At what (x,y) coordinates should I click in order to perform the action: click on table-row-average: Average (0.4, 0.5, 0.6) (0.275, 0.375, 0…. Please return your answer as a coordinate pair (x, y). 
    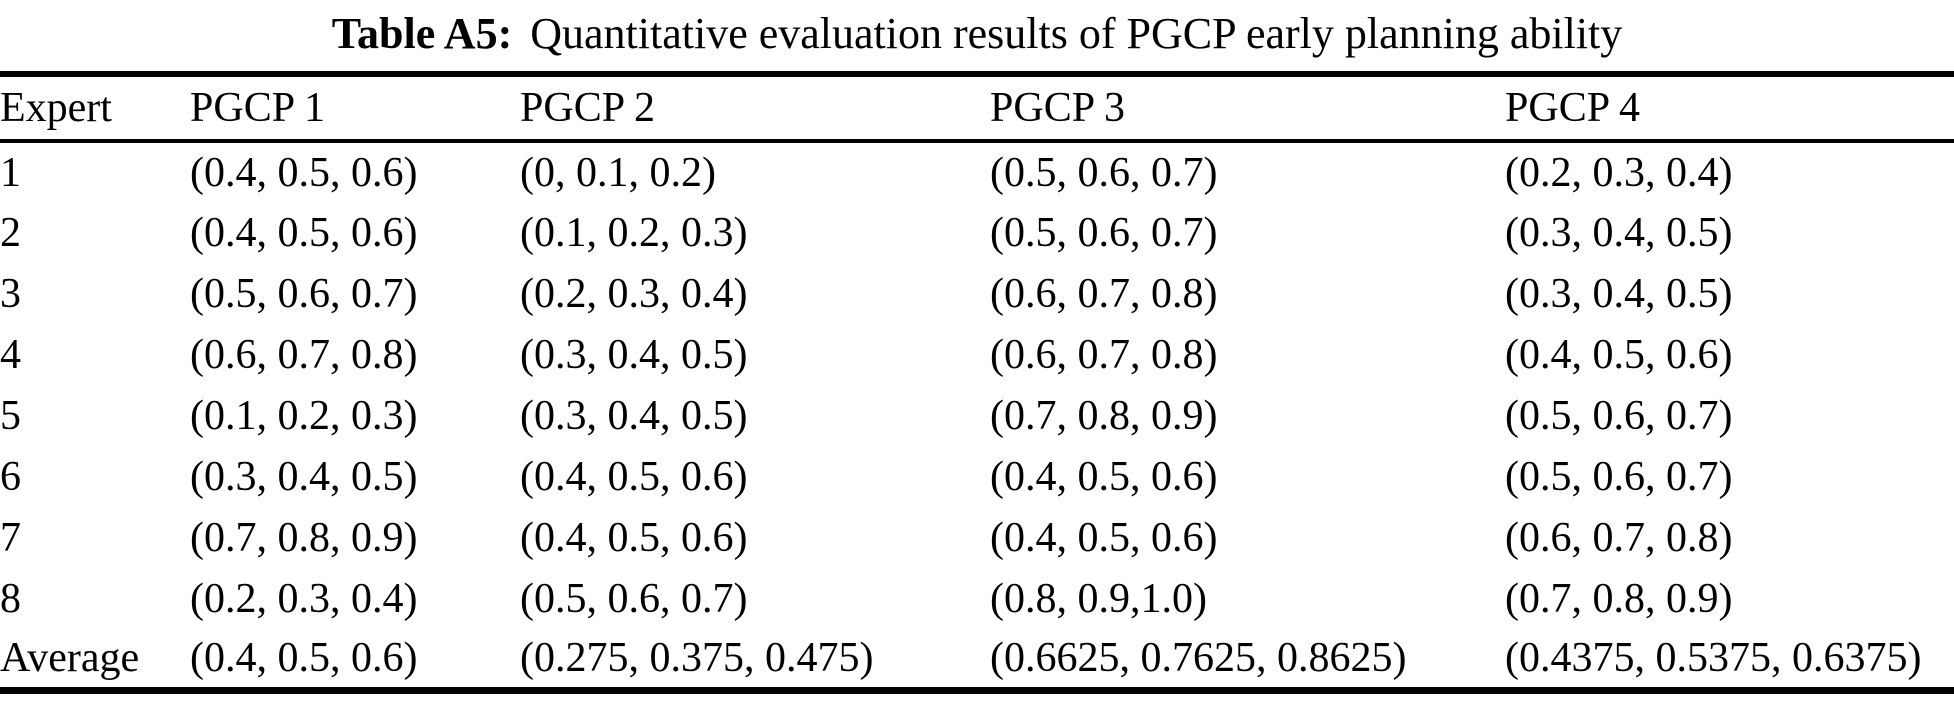
    Looking at the image, I should click on (977, 659).